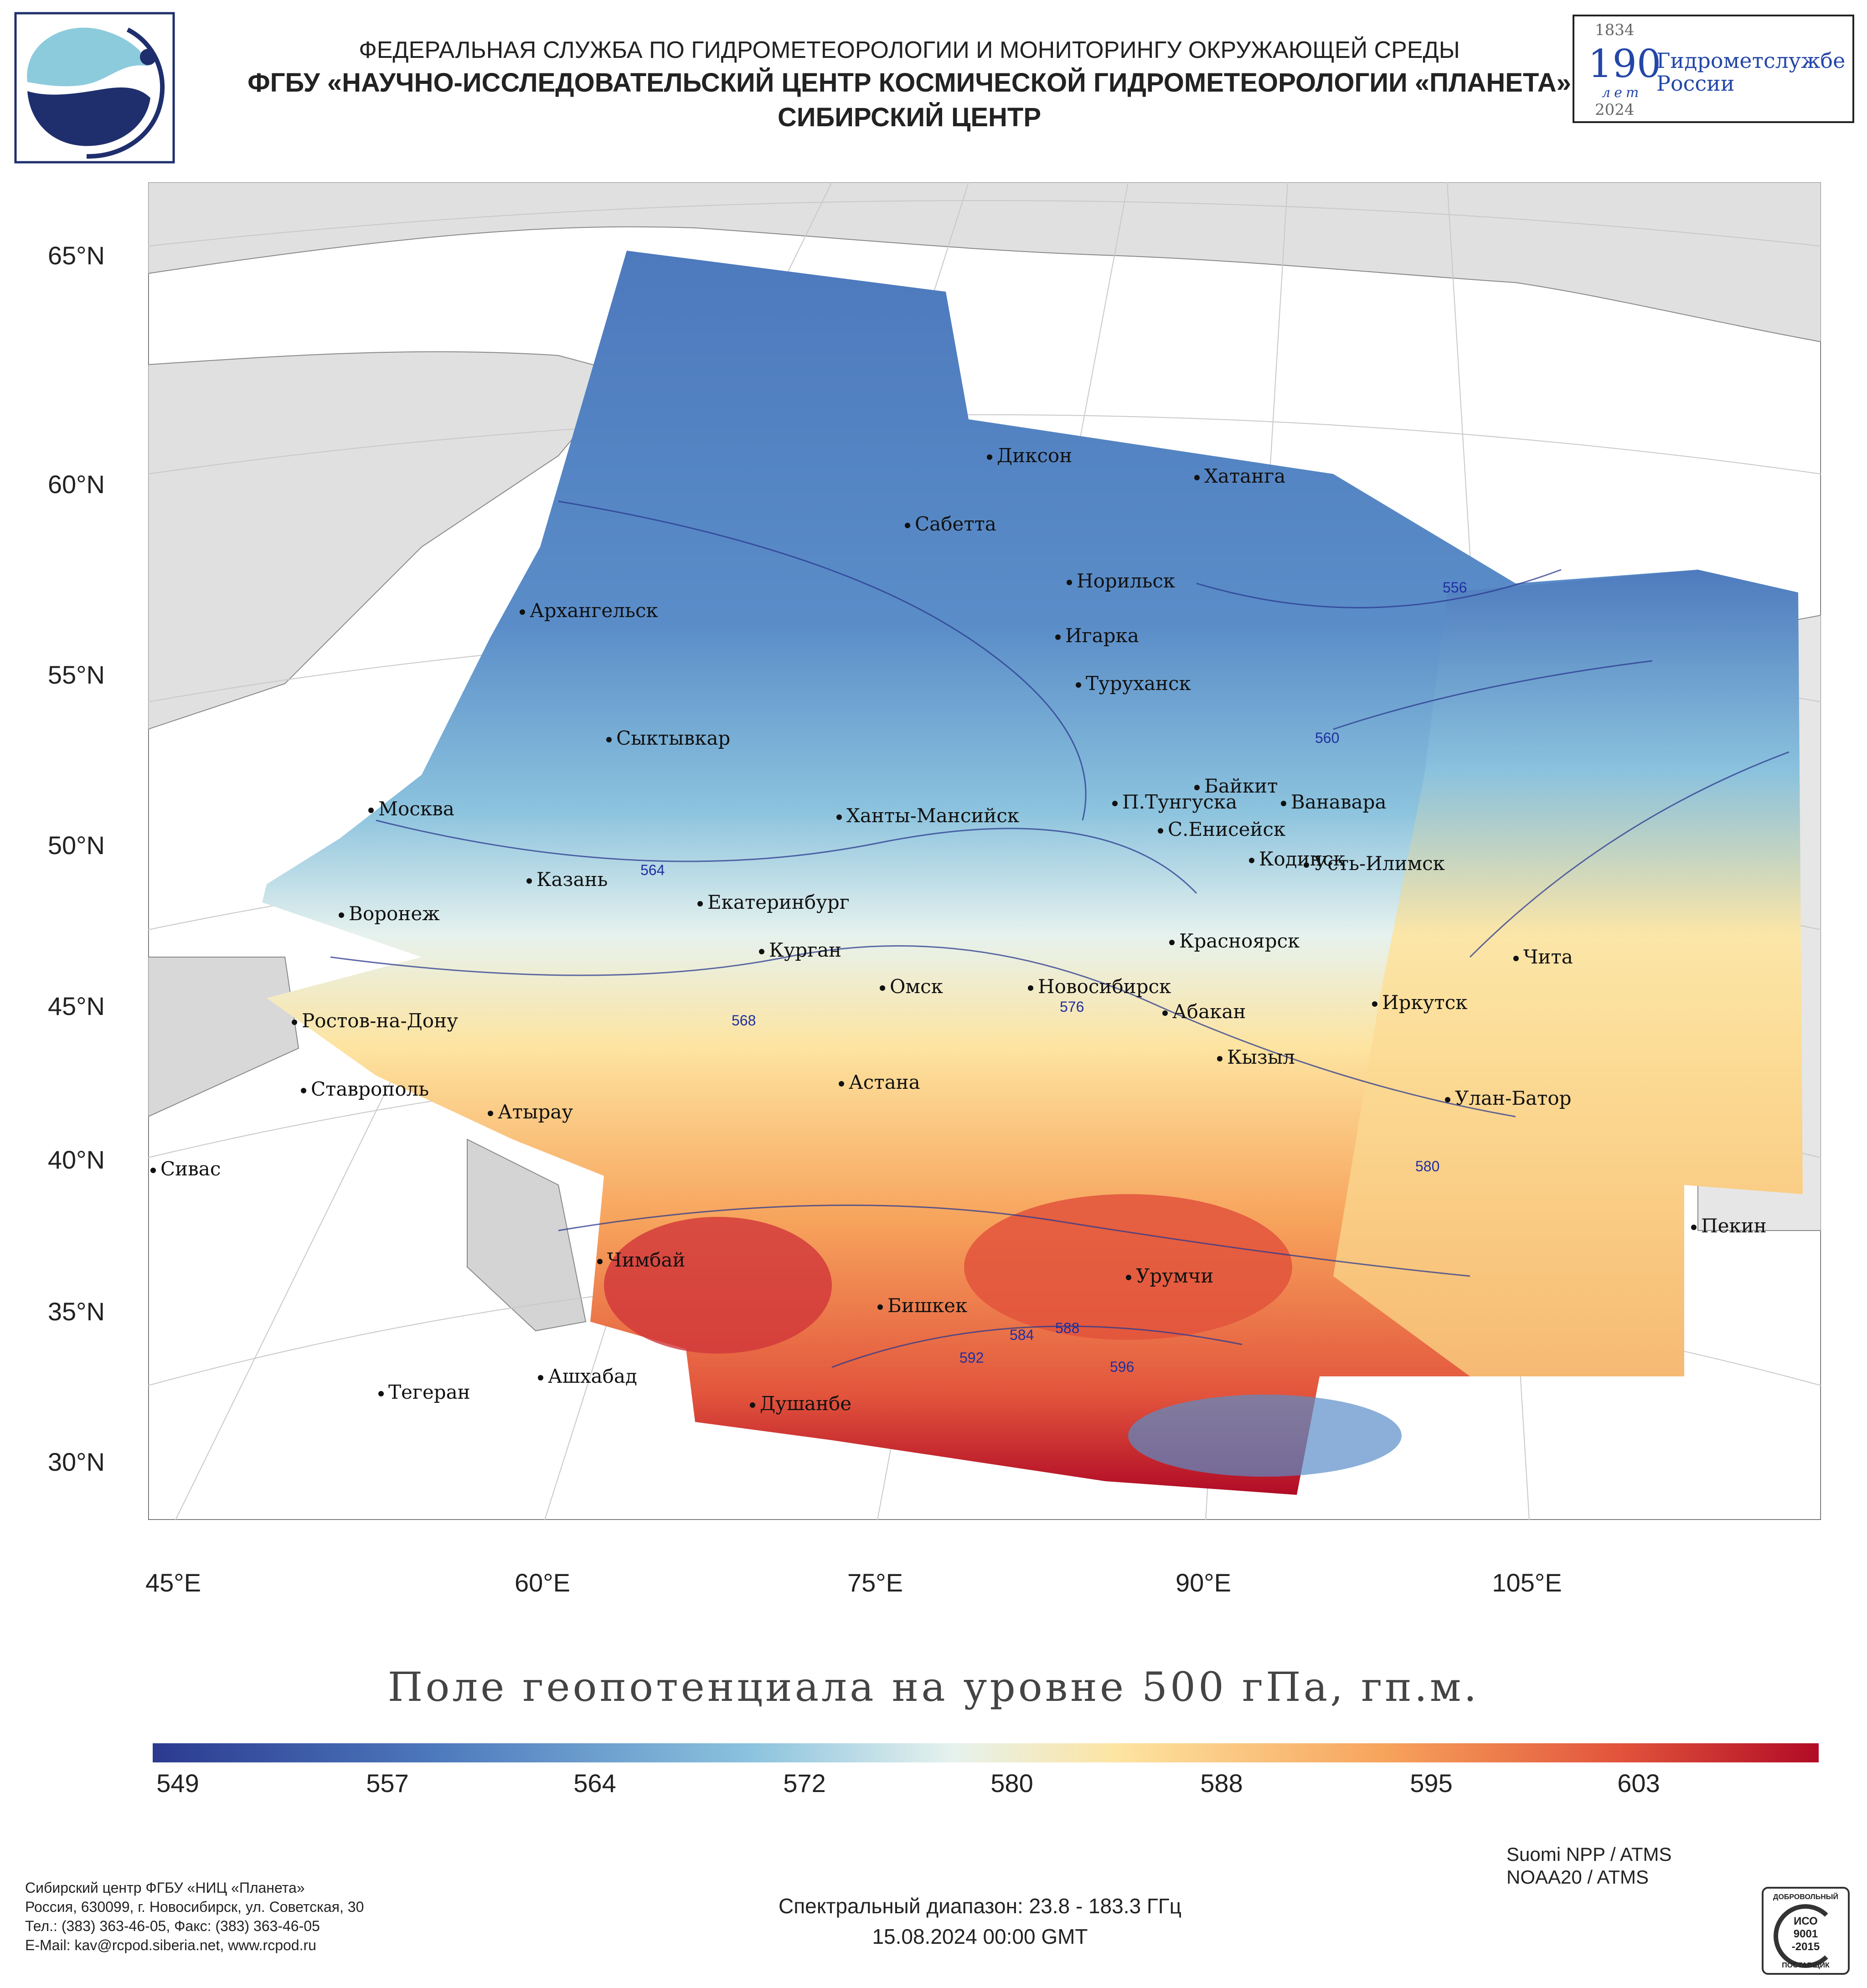 The height and width of the screenshot is (1988, 1867). Describe the element at coordinates (1577, 1877) in the screenshot. I see `satellite-2: NOAA20 / ATMS` at that location.